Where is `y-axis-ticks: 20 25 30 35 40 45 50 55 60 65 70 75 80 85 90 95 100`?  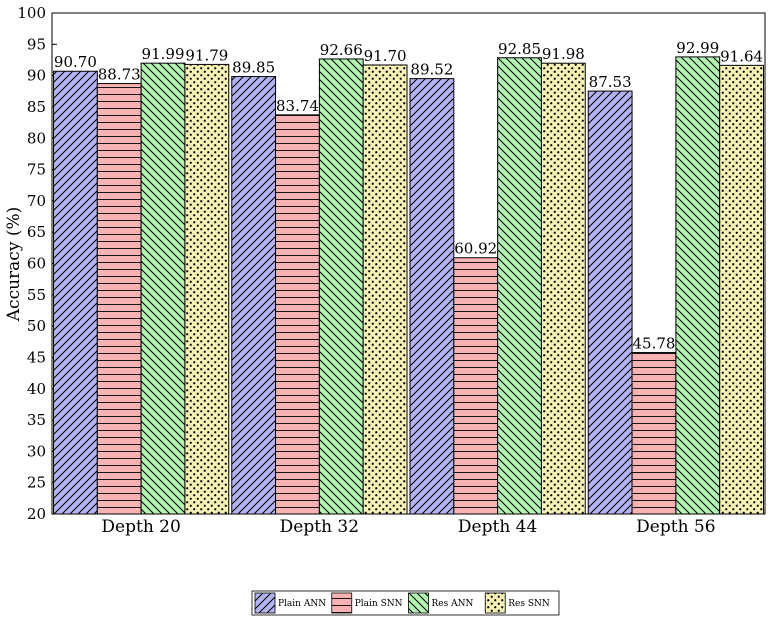
y-axis-ticks: 20 25 30 35 40 45 50 55 60 65 70 75 80 85 90 95 100 is located at coordinates (37, 263).